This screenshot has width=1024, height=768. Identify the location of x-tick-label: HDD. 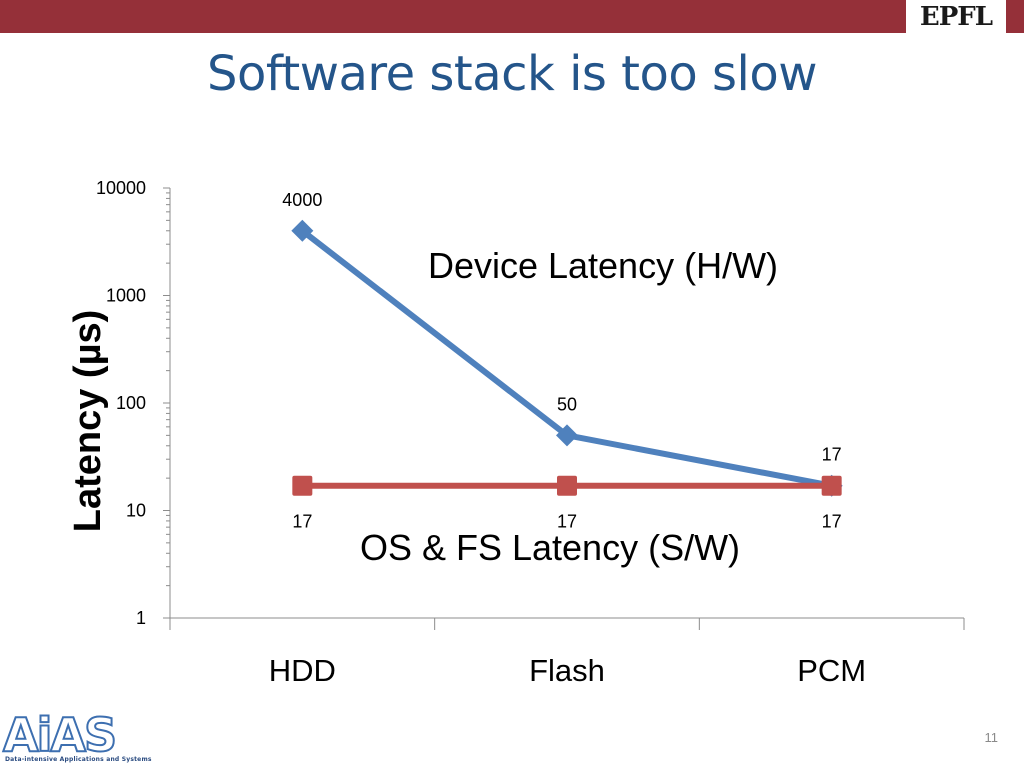
(302, 670).